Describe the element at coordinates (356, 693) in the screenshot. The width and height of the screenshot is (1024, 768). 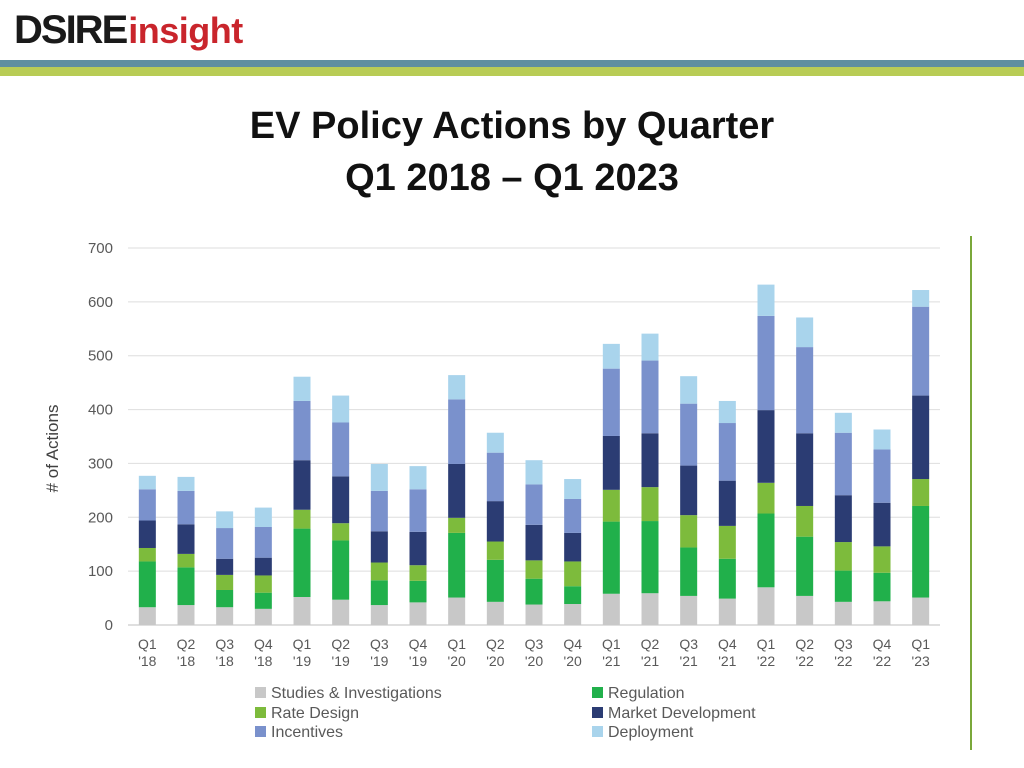
I see `legend-label: Studies & Investigations` at that location.